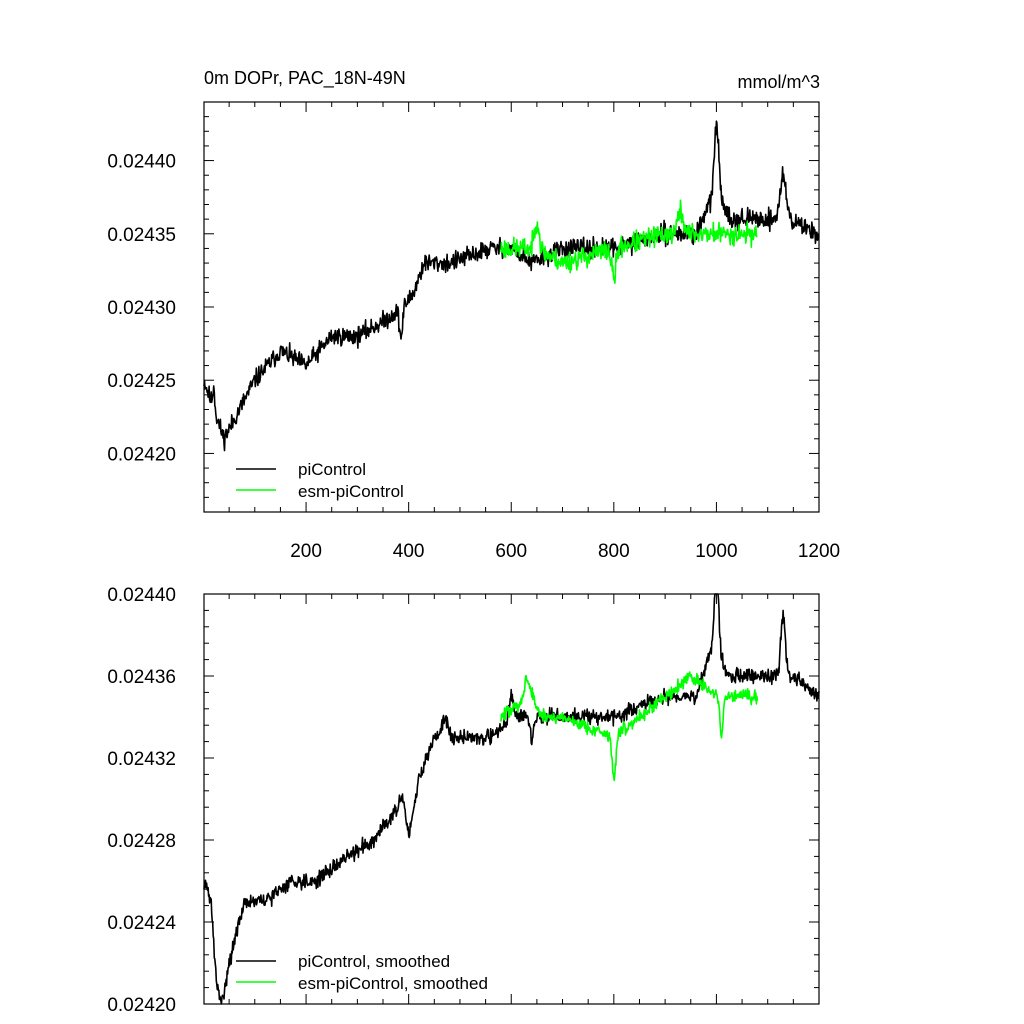  Describe the element at coordinates (332, 469) in the screenshot. I see `legend-label-picontrol: piControl` at that location.